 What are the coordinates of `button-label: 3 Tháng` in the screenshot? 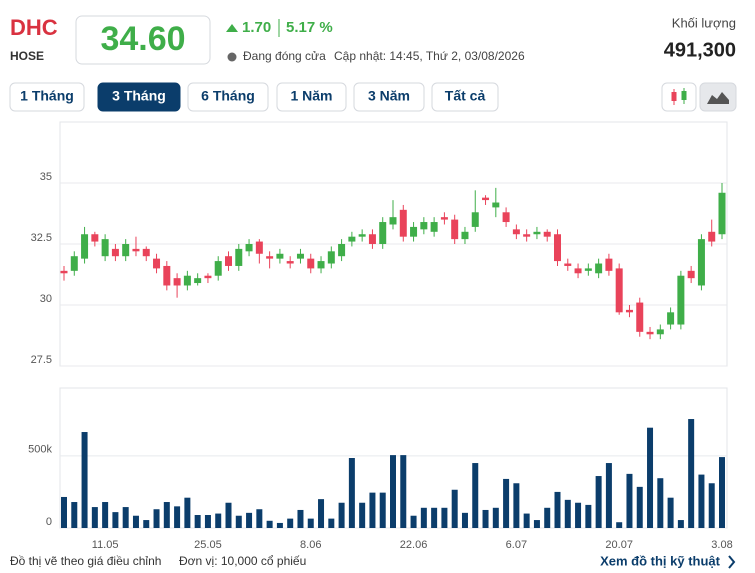 It's located at (139, 96).